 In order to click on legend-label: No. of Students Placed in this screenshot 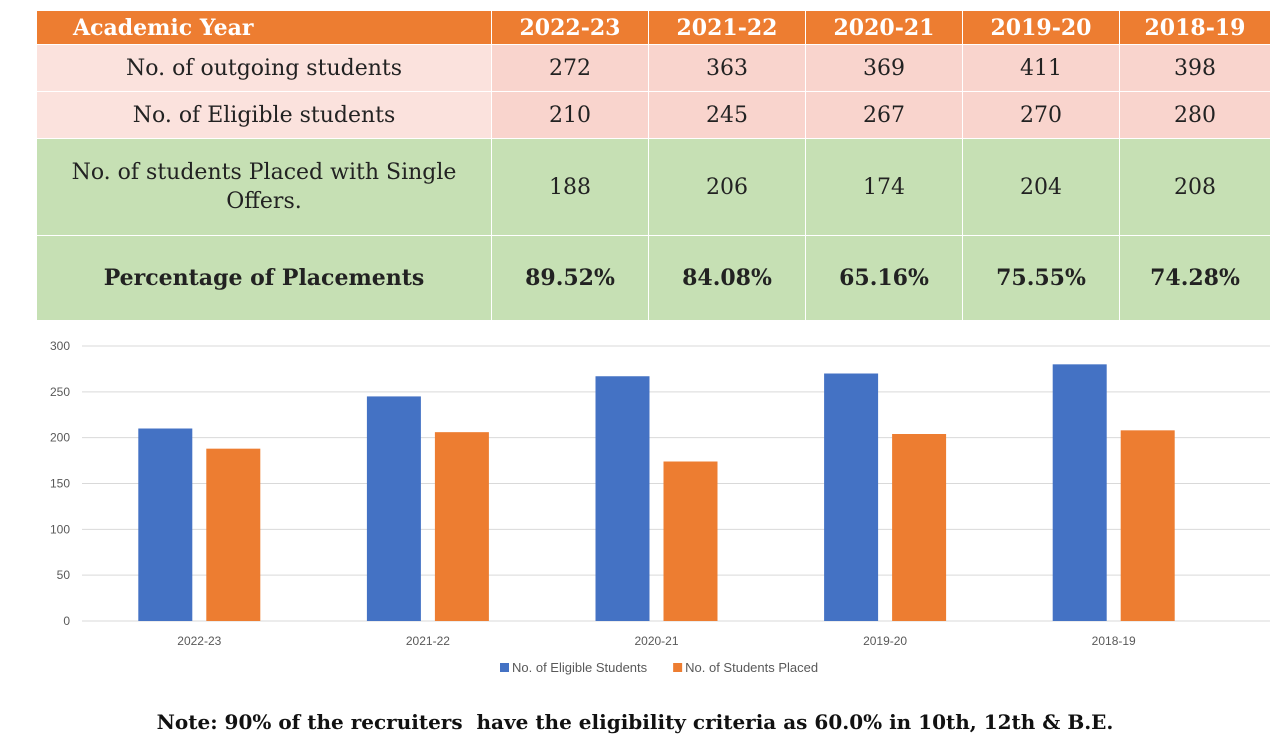, I will do `click(751, 667)`.